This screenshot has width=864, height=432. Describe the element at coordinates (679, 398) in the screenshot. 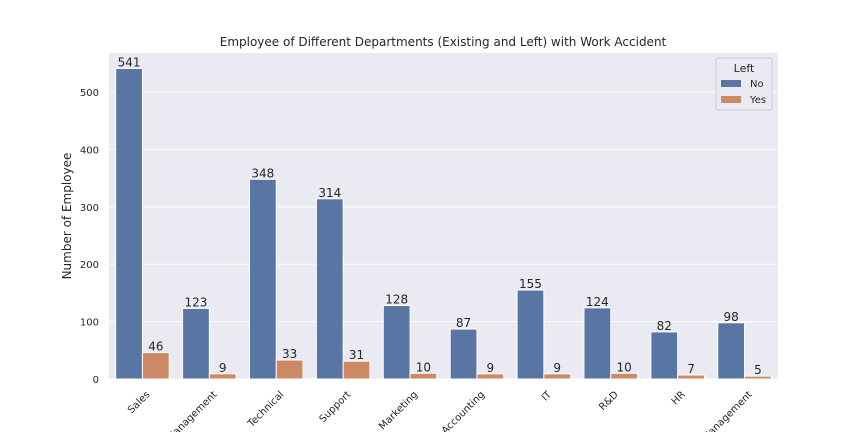

I see `x-tick-label: HR` at that location.